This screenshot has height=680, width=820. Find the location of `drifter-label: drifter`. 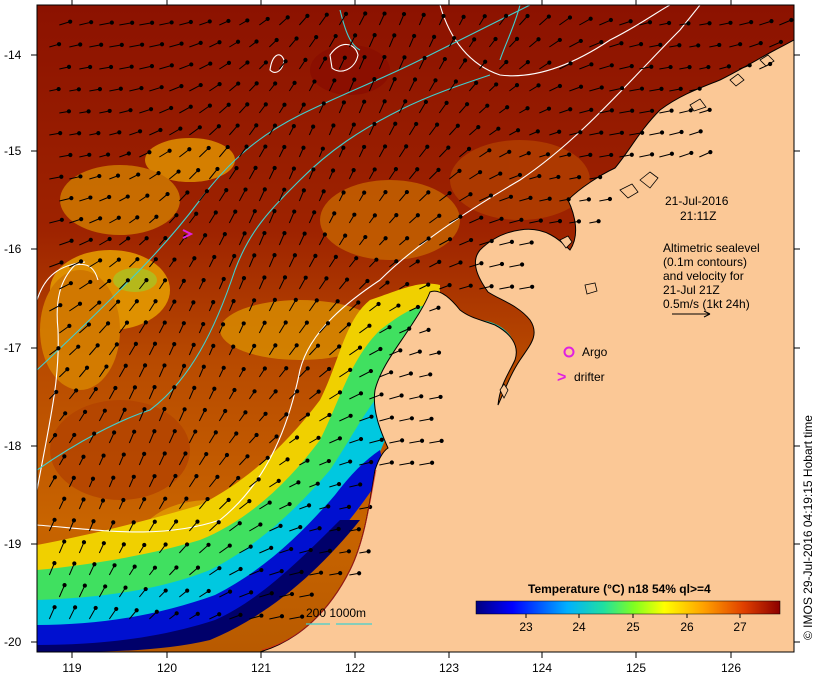

drifter-label: drifter is located at coordinates (589, 377).